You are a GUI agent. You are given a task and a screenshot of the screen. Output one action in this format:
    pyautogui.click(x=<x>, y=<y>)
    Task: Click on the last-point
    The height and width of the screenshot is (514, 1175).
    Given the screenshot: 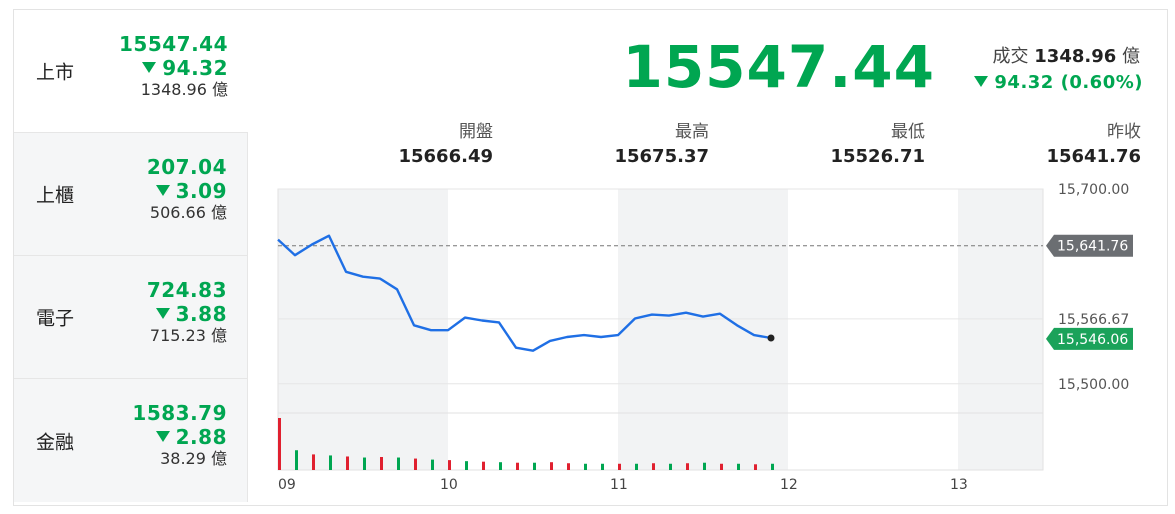 What is the action you would take?
    pyautogui.click(x=771, y=338)
    